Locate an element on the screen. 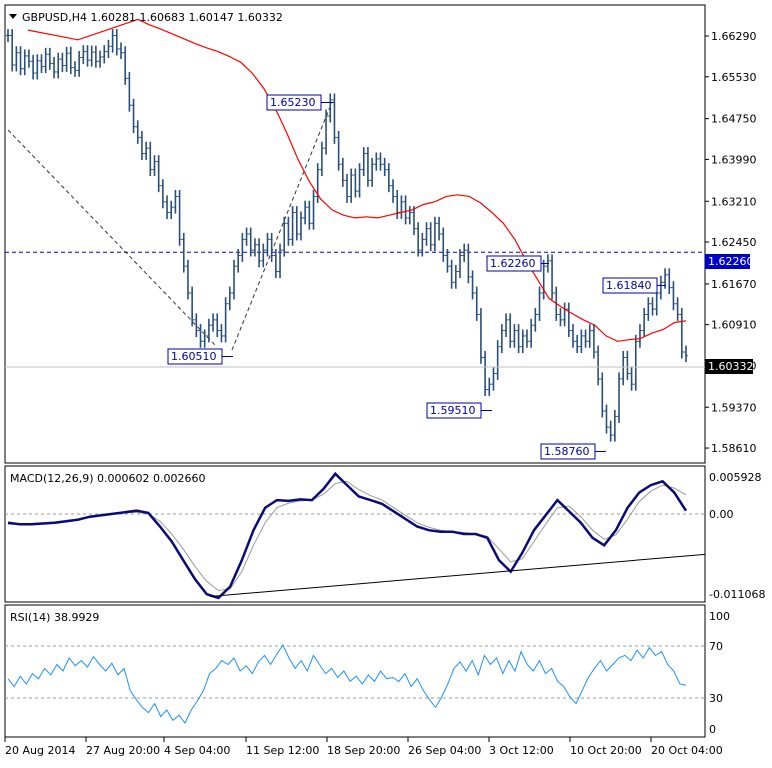  macd-tick-bottom: -0.011068 is located at coordinates (737, 594).